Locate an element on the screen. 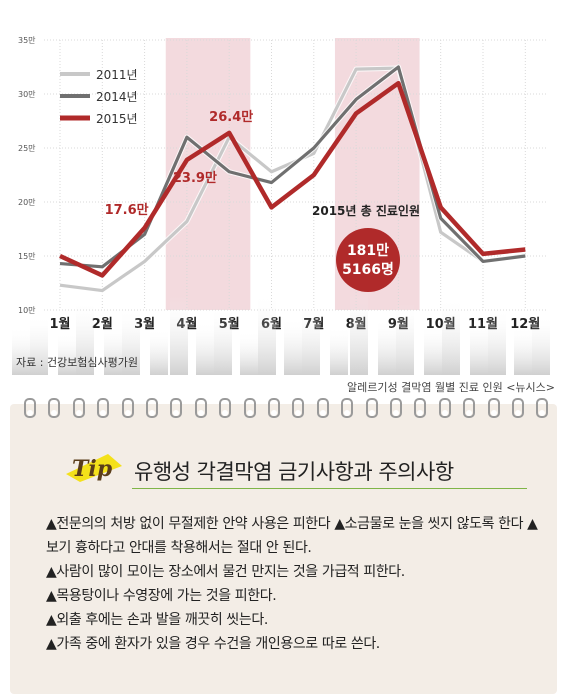 This screenshot has width=567, height=699. tip-item: ▲가족 중에 환자가 있을 경우 수건을 개인용으로 따로 쓴다. is located at coordinates (213, 644).